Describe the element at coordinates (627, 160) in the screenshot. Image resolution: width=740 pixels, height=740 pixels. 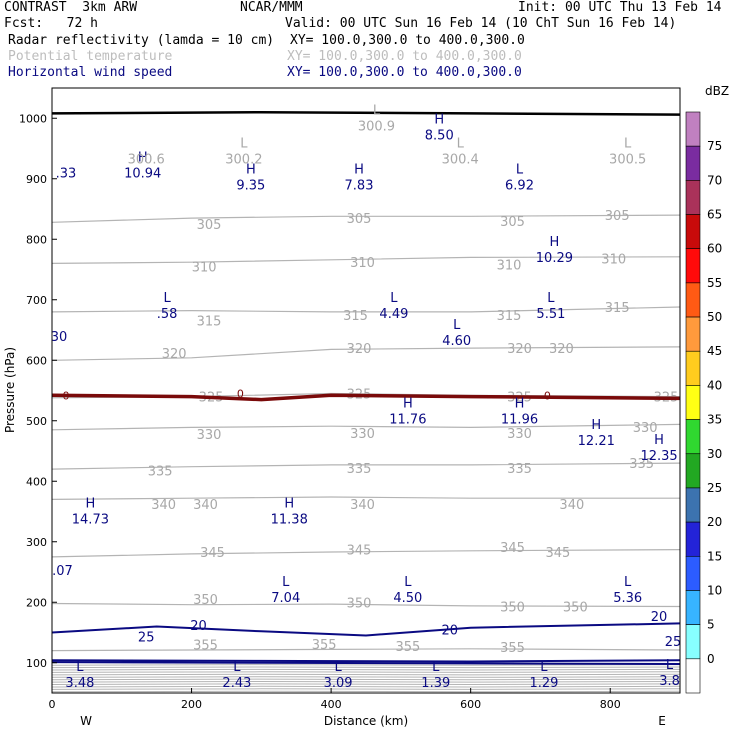
I see `theta-extremum-value: 300.5` at that location.